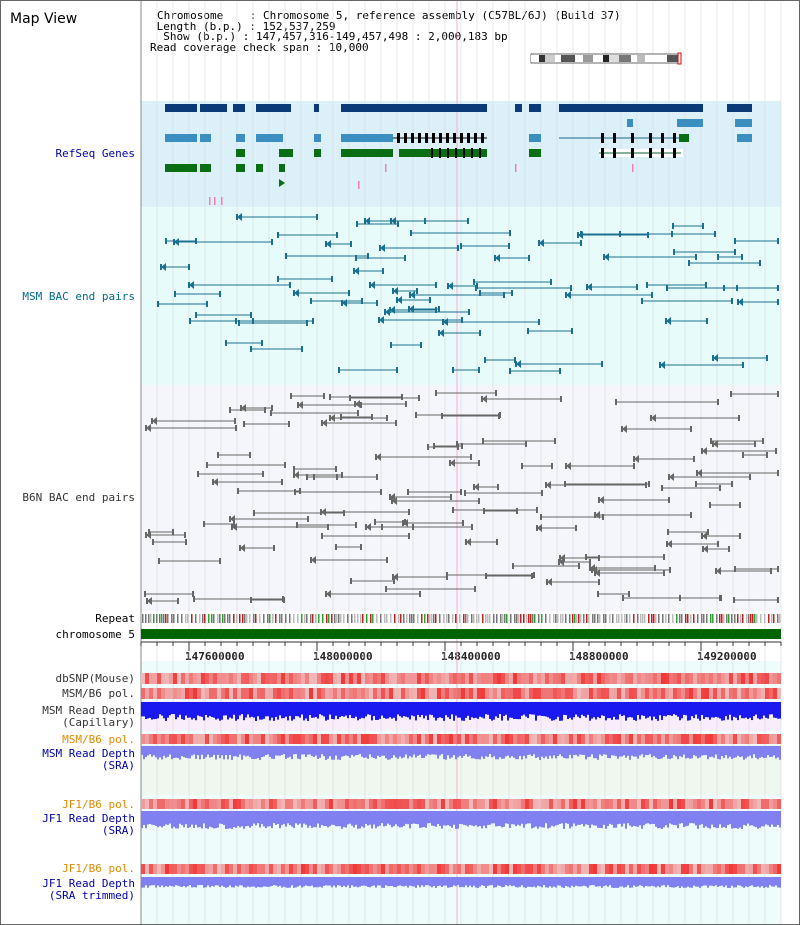 The image size is (800, 925). What do you see at coordinates (88, 883) in the screenshot?
I see `track-label-jf1-depth-trim: JF1 Read Depth` at bounding box center [88, 883].